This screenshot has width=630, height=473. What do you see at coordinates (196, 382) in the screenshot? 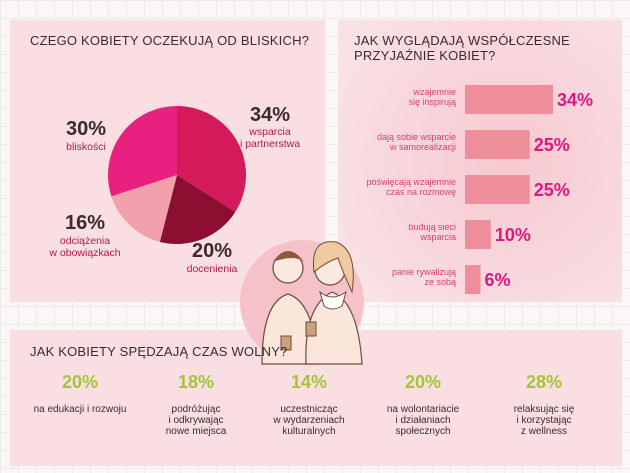
I see `stat-value: 18%` at bounding box center [196, 382].